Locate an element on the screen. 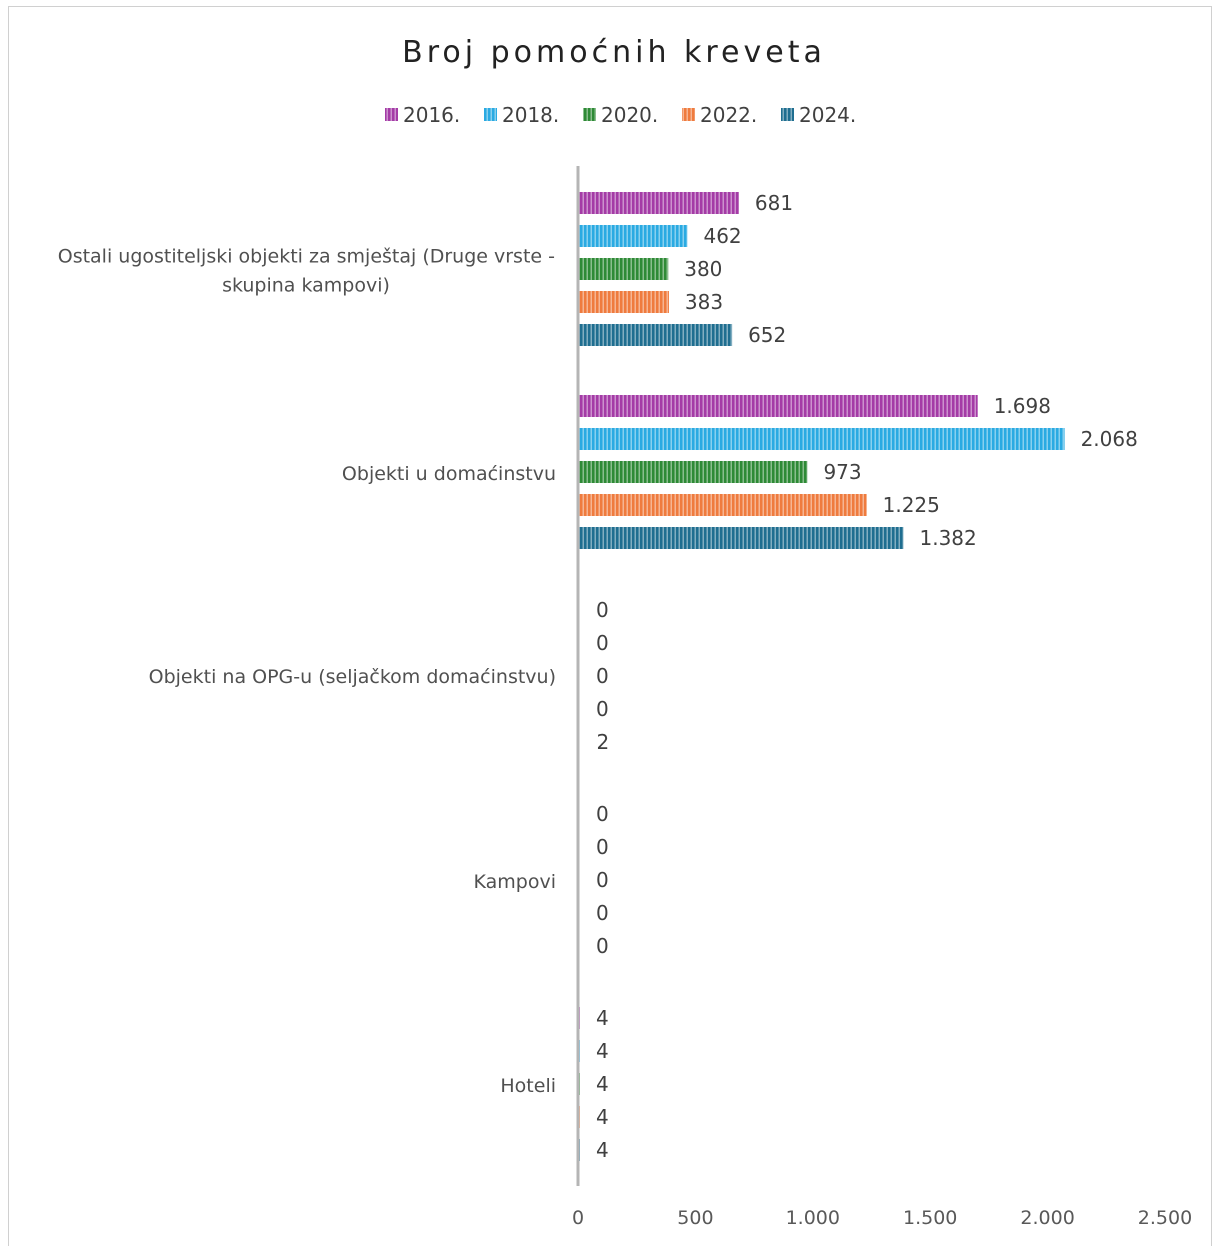 This screenshot has width=1220, height=1246. legend-label: 2016. is located at coordinates (431, 115).